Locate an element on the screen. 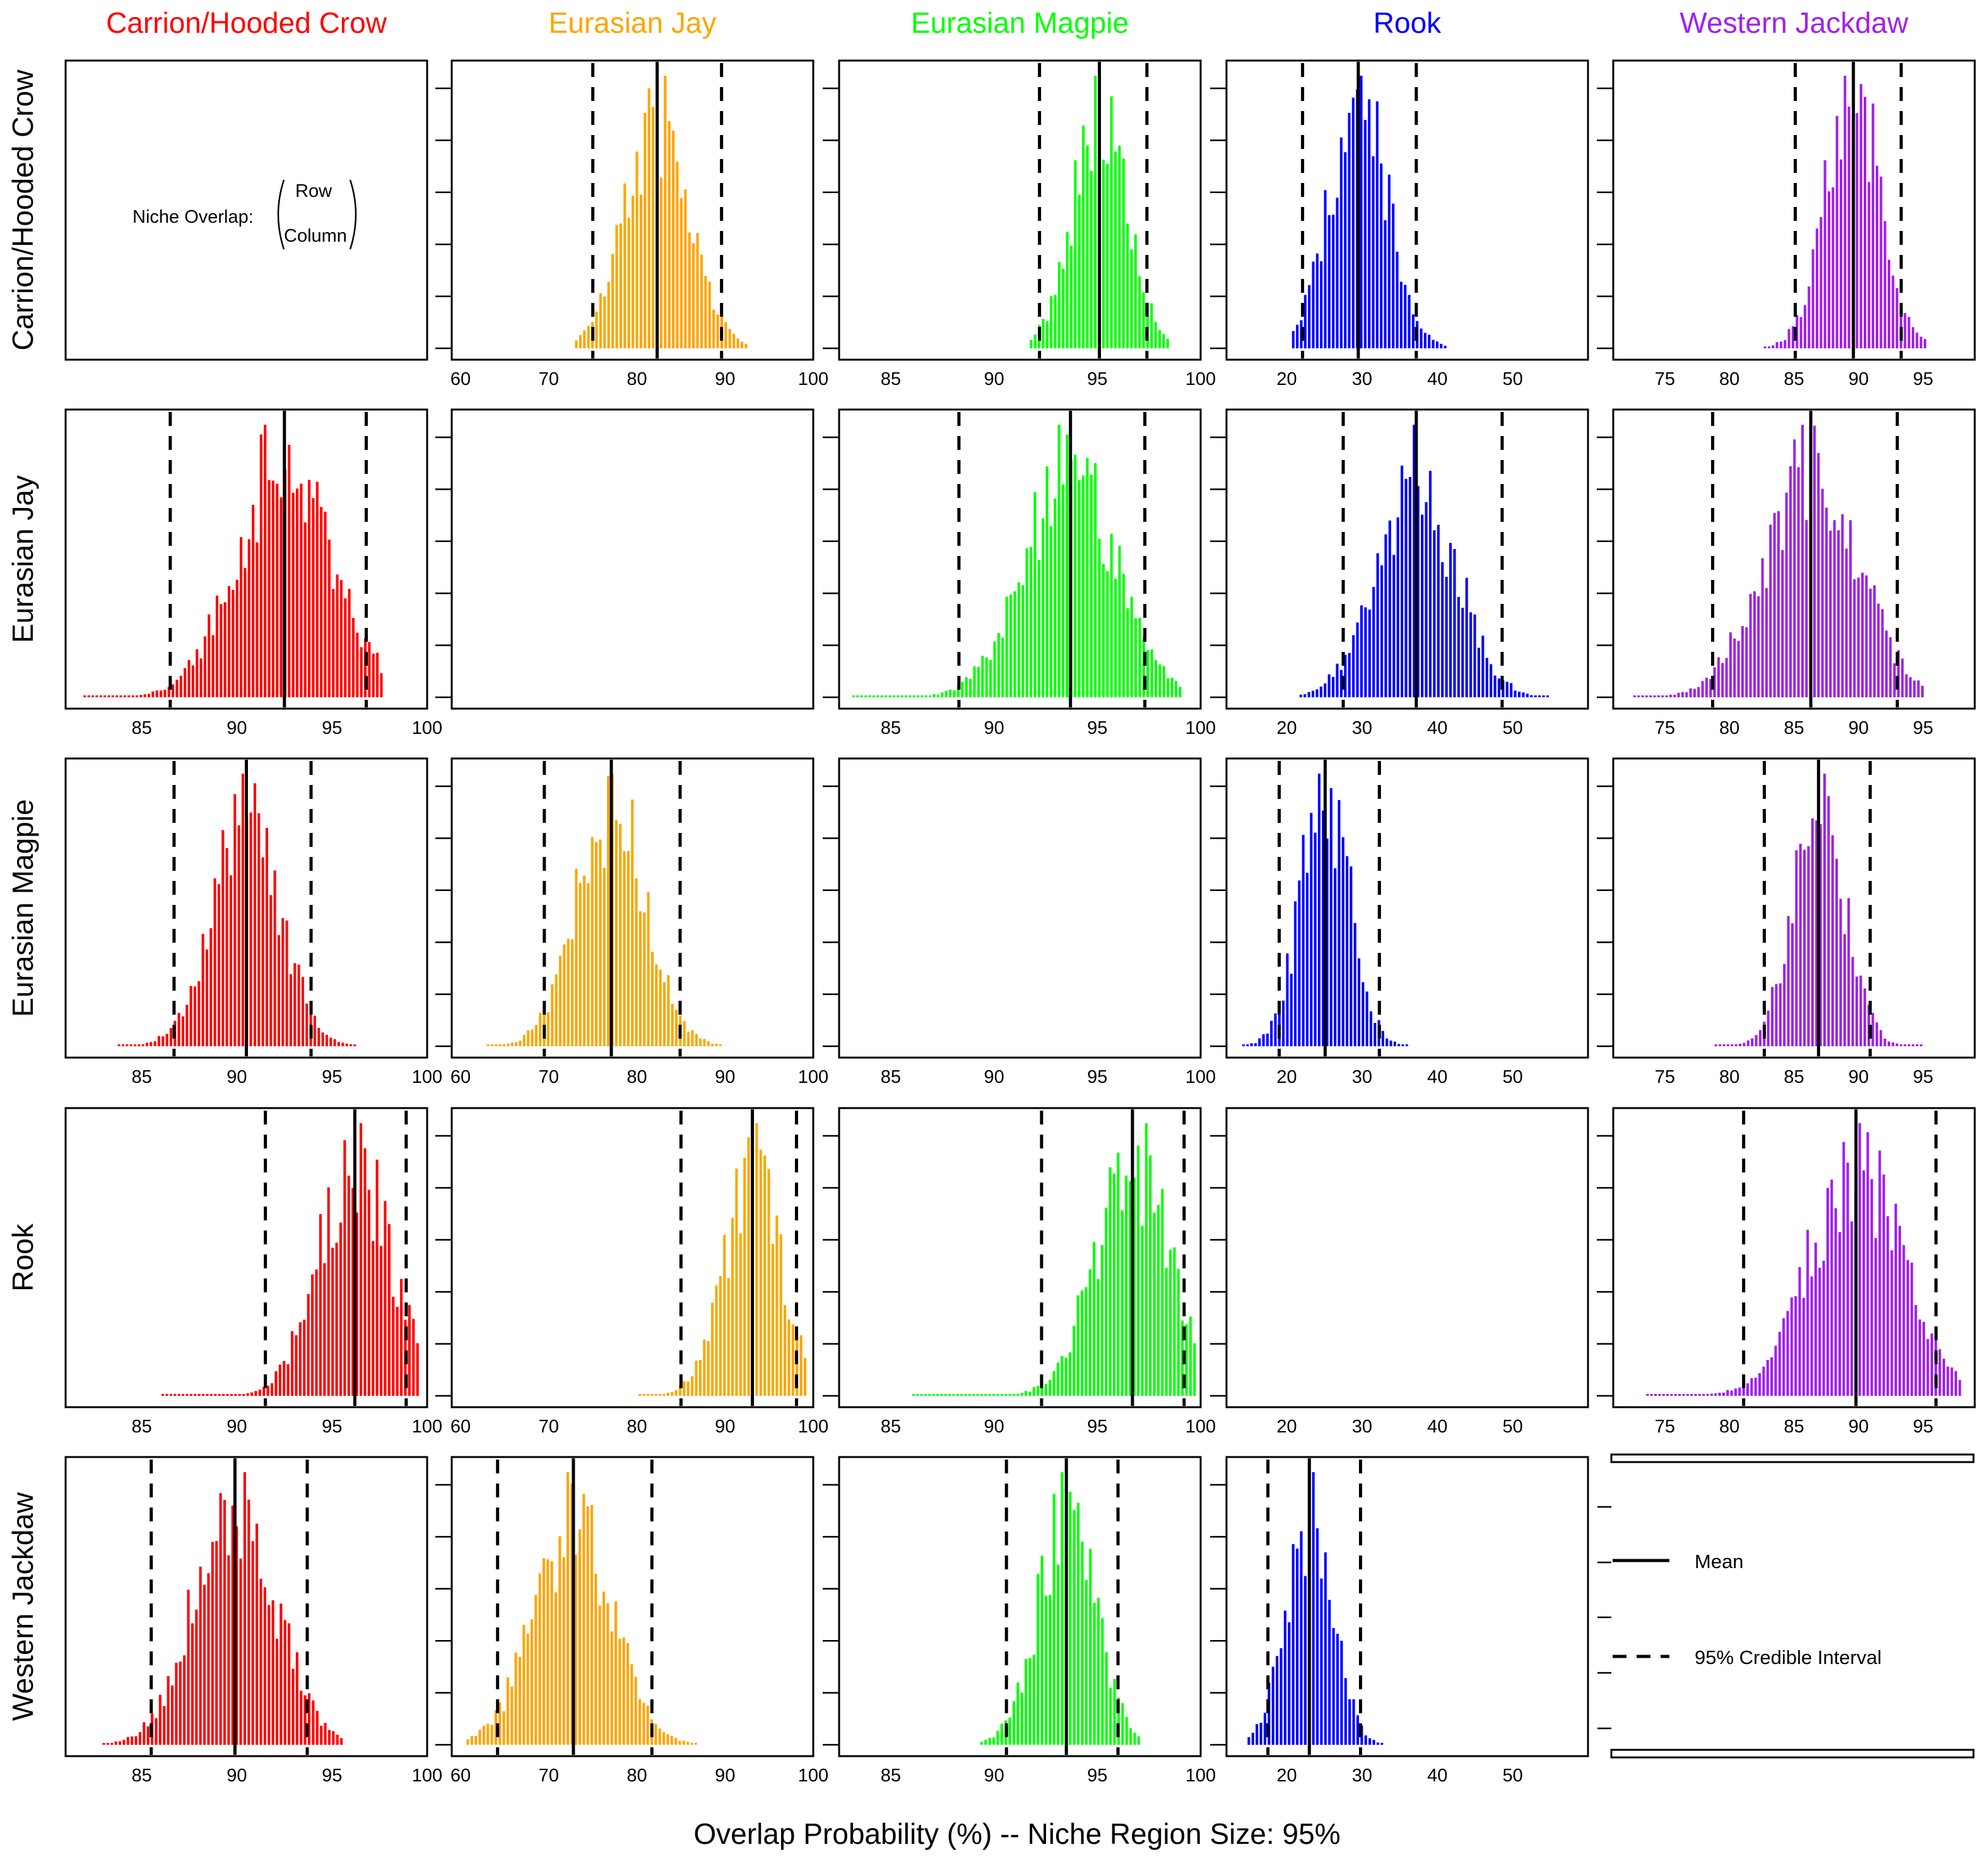  inset-row-label: Row is located at coordinates (313, 191).